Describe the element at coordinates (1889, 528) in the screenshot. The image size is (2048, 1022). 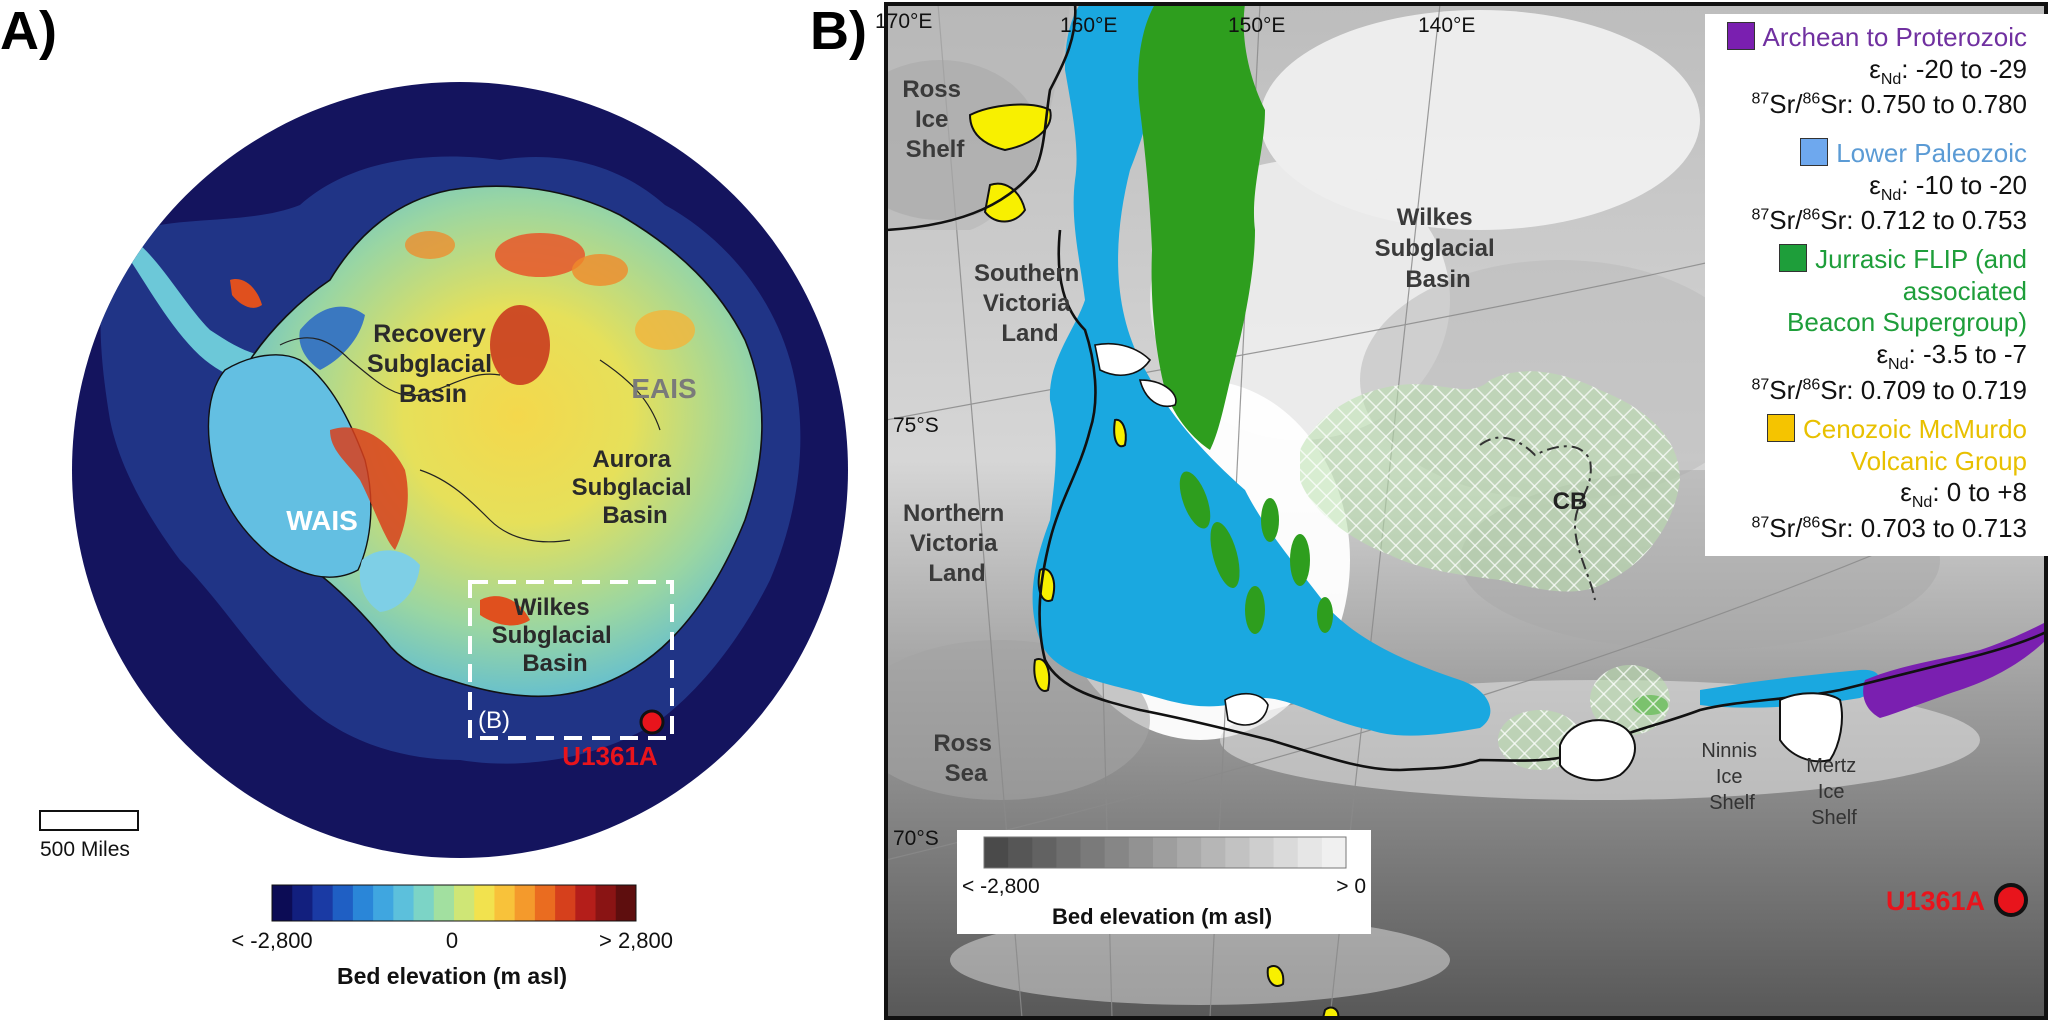
I see `legend-isotope-line: 87Sr/86Sr: 0.703 to 0.713` at that location.